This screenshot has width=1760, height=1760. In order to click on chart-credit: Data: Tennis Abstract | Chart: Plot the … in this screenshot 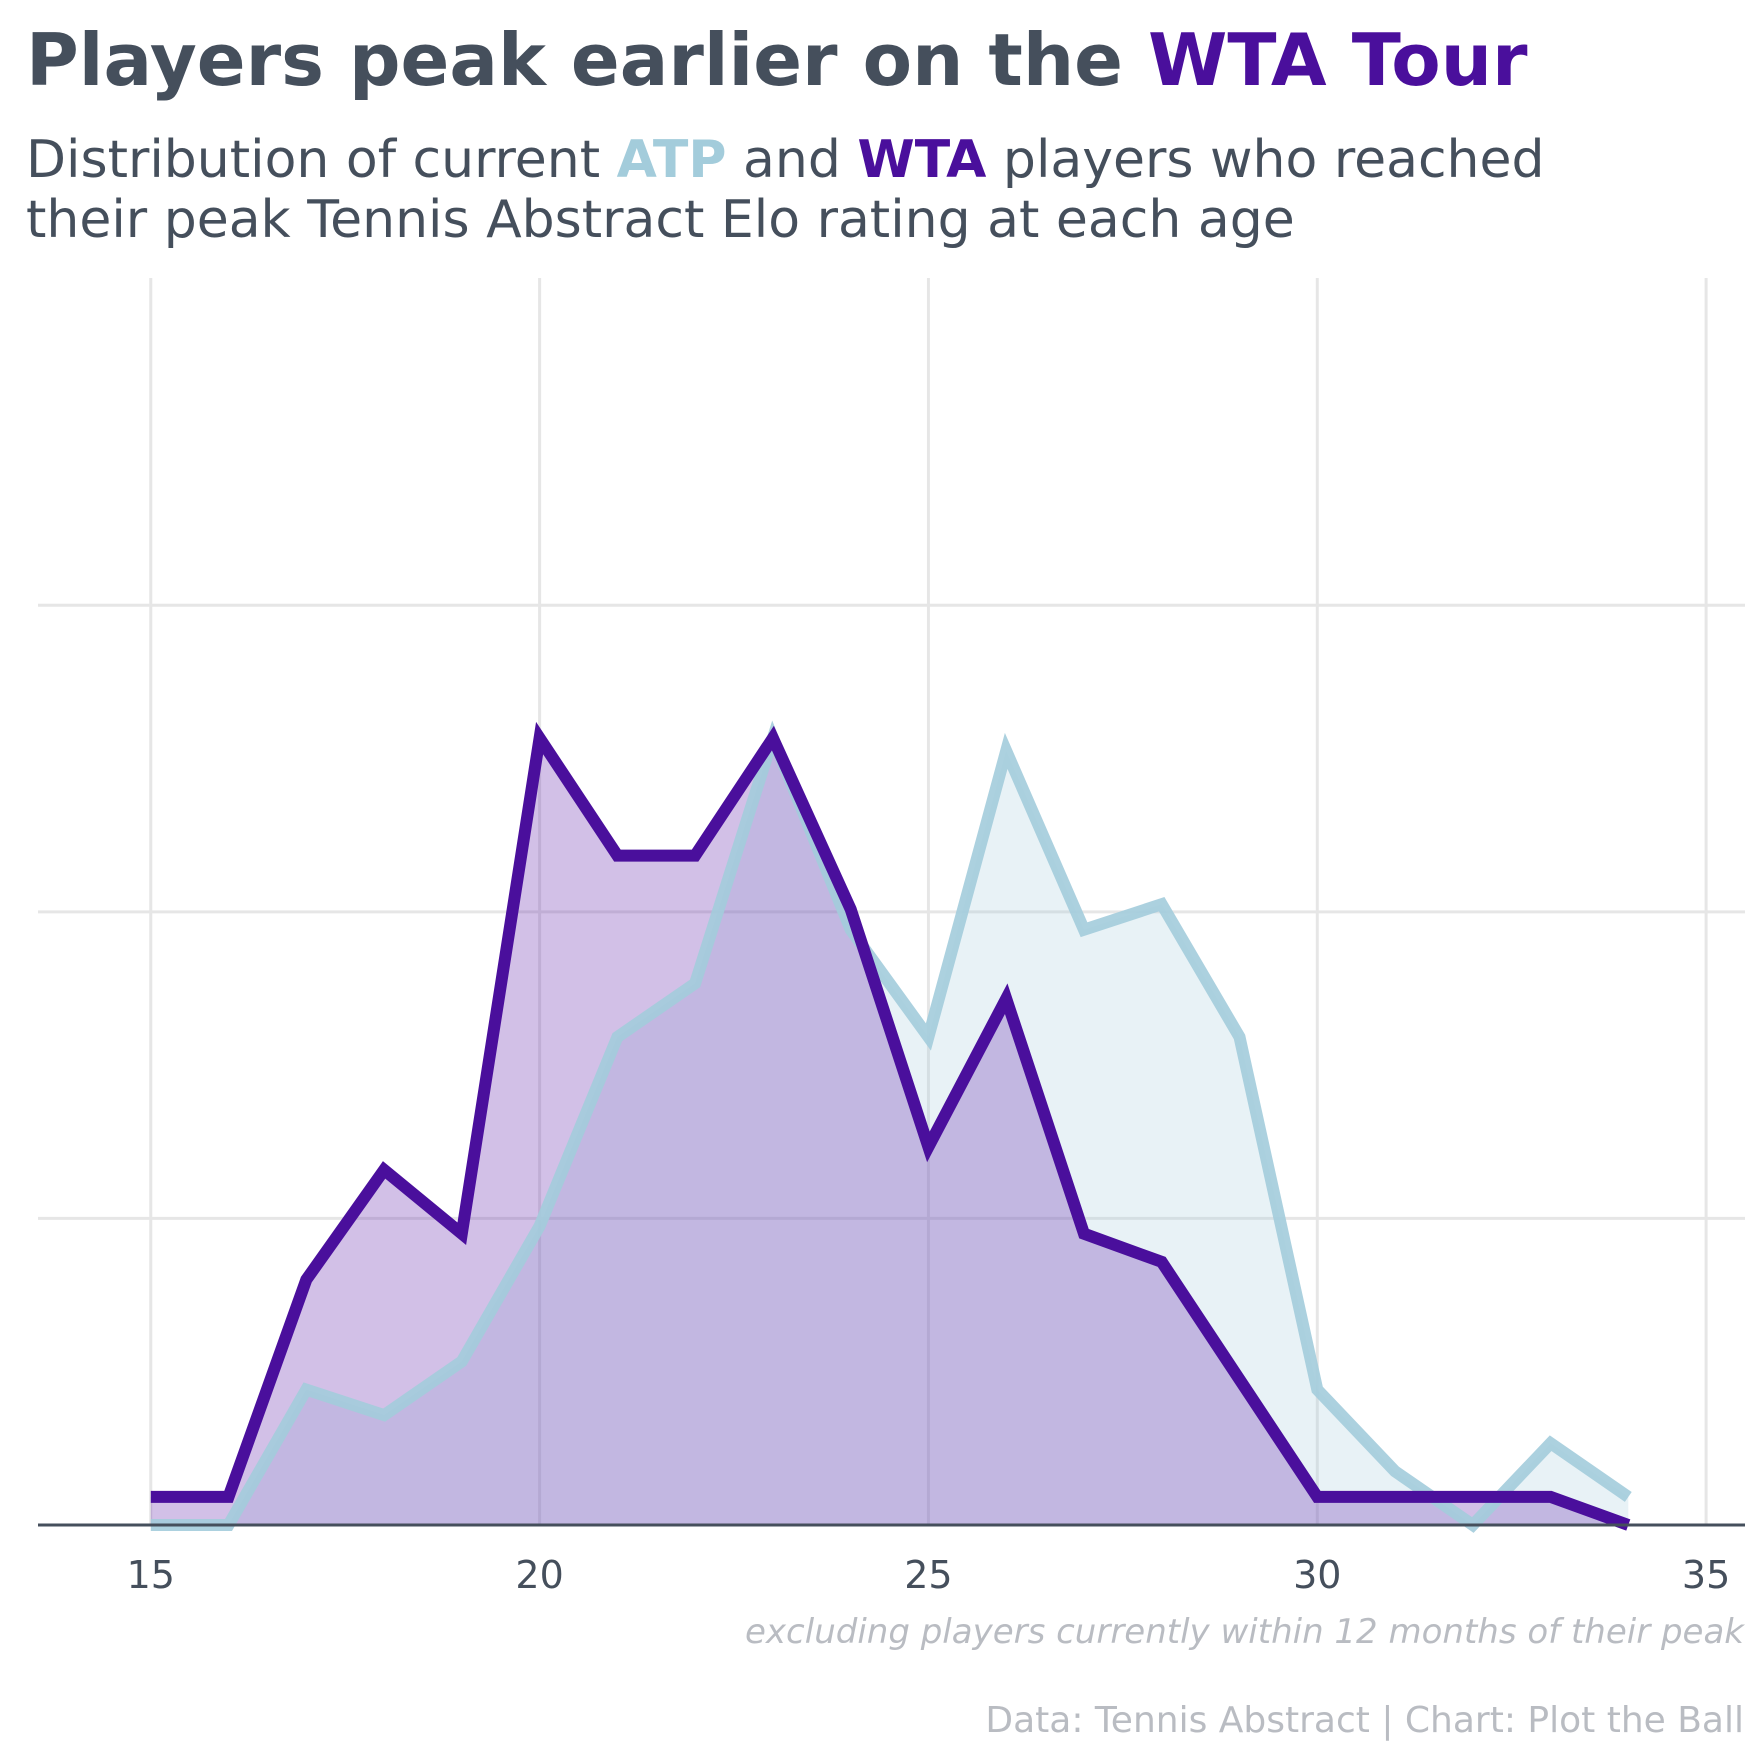, I will do `click(1364, 1720)`.